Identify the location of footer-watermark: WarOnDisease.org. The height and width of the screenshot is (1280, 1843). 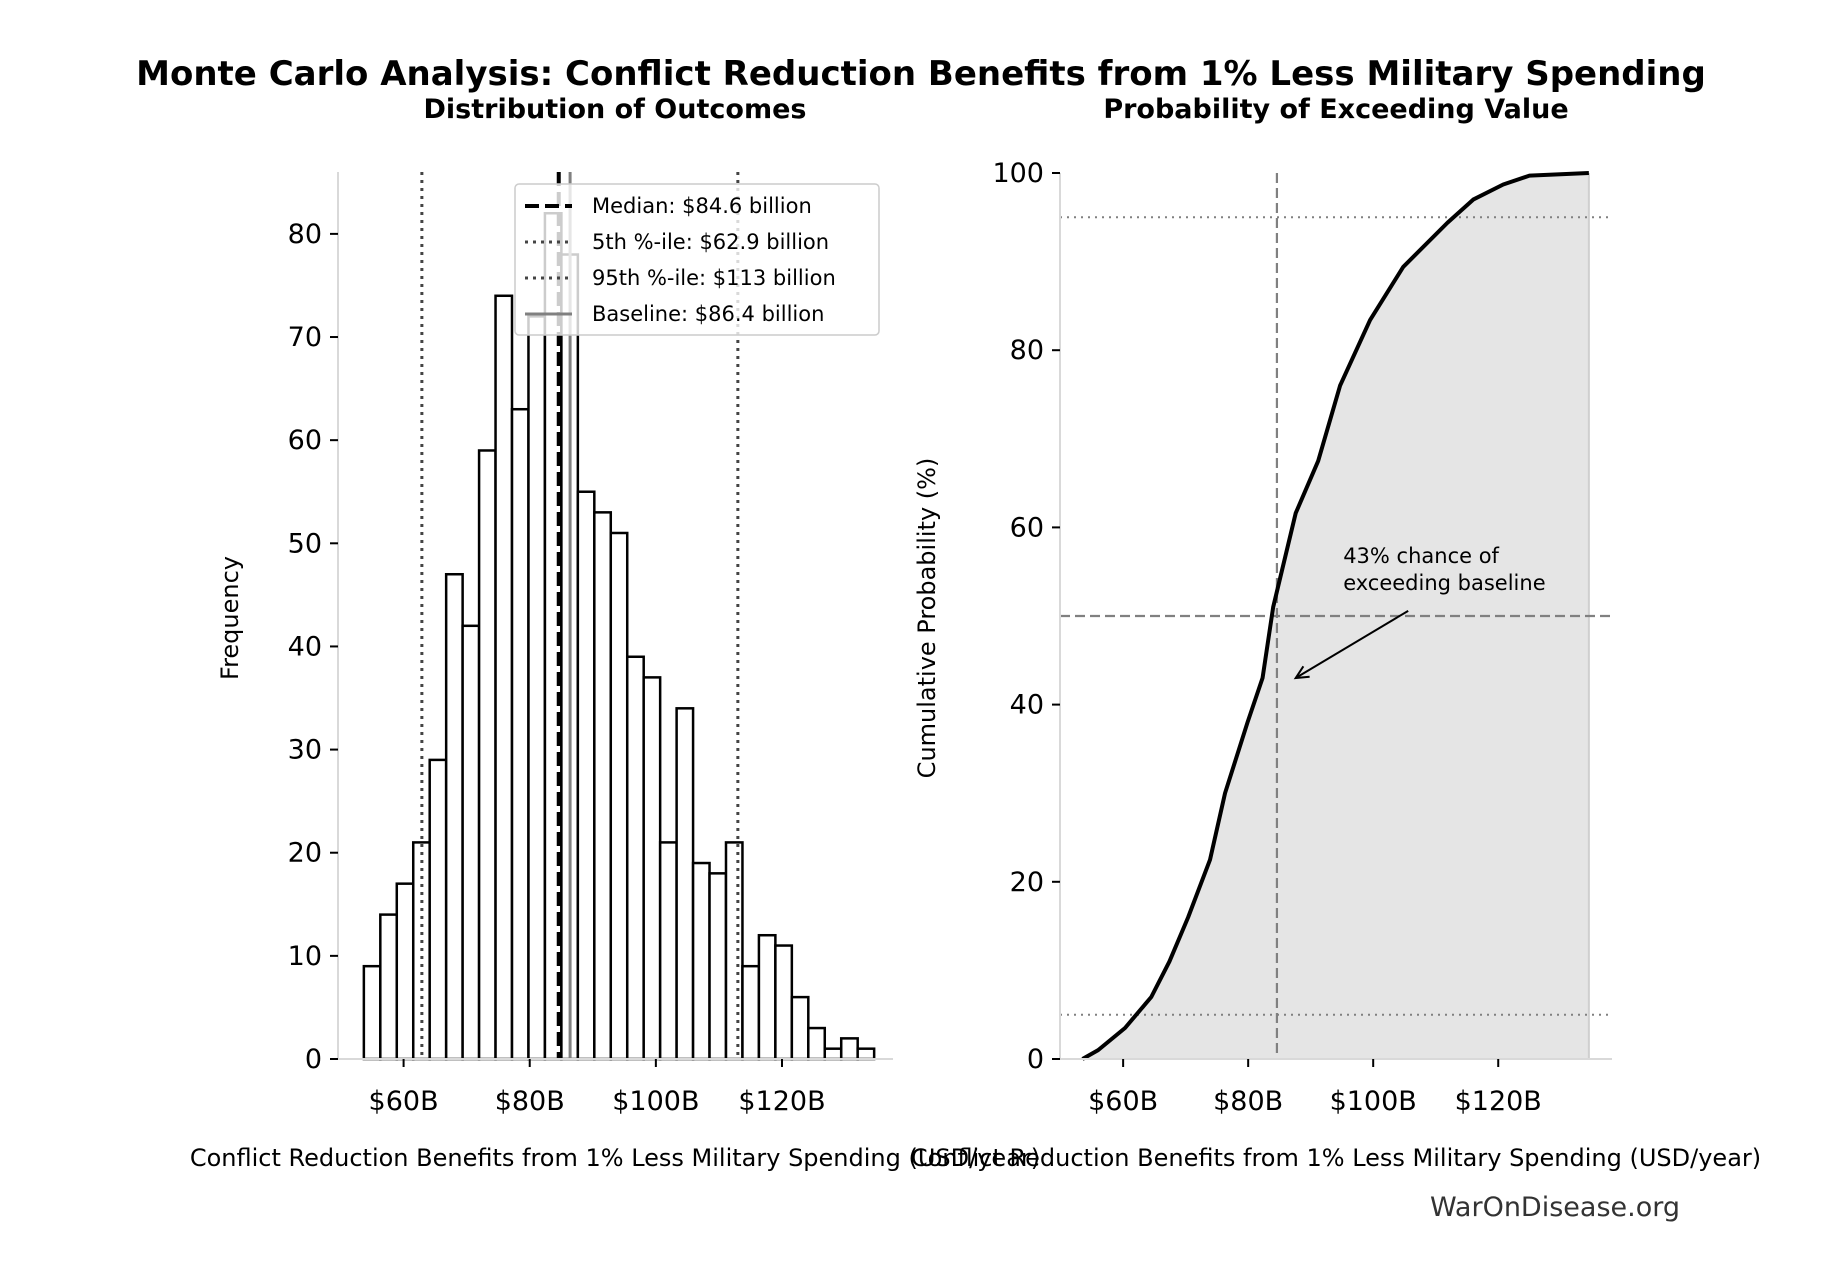
(1555, 1207).